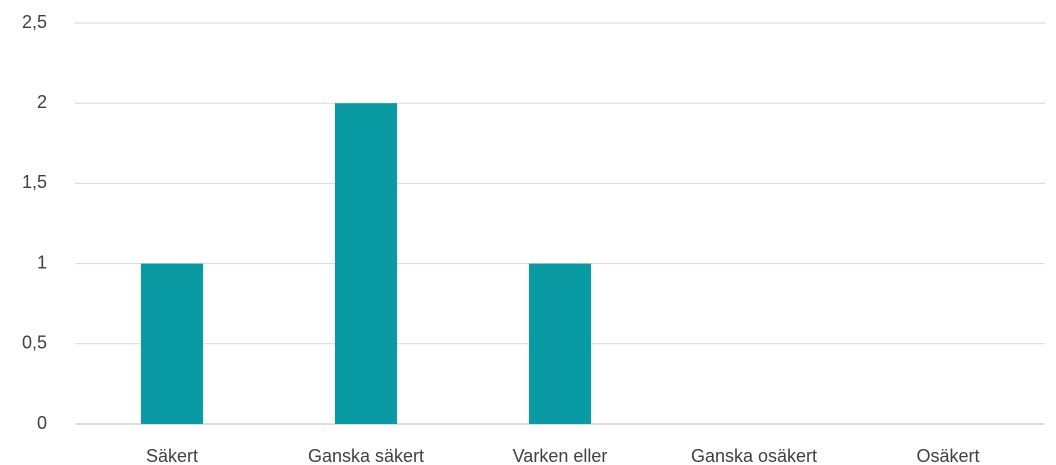  I want to click on y-tick-label: 2, so click(42, 102).